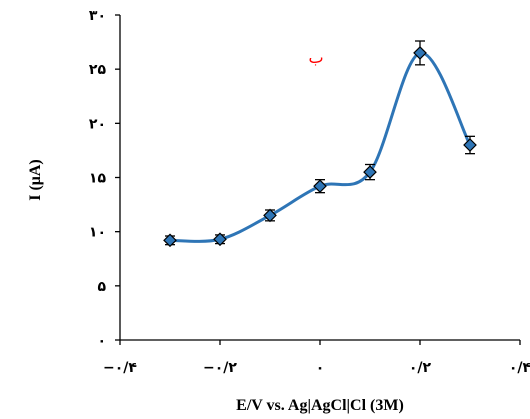  What do you see at coordinates (101, 341) in the screenshot?
I see `y-tick-label: ۰` at bounding box center [101, 341].